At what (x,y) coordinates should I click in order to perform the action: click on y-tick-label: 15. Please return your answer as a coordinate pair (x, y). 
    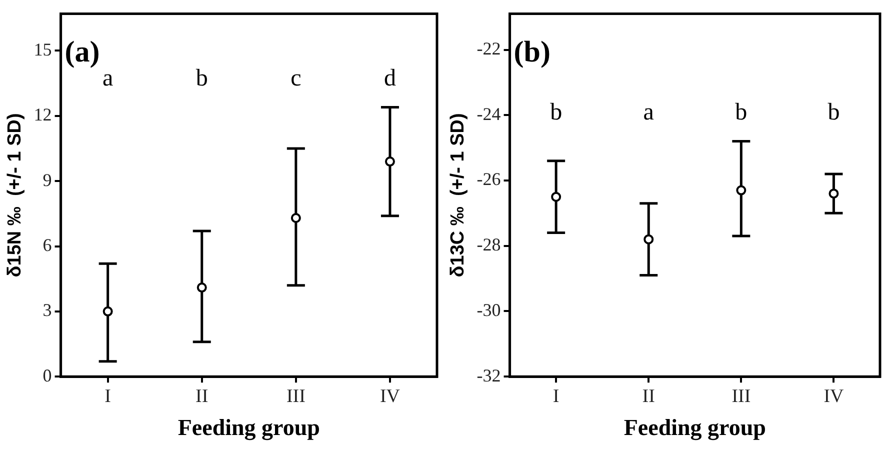
    Looking at the image, I should click on (43, 49).